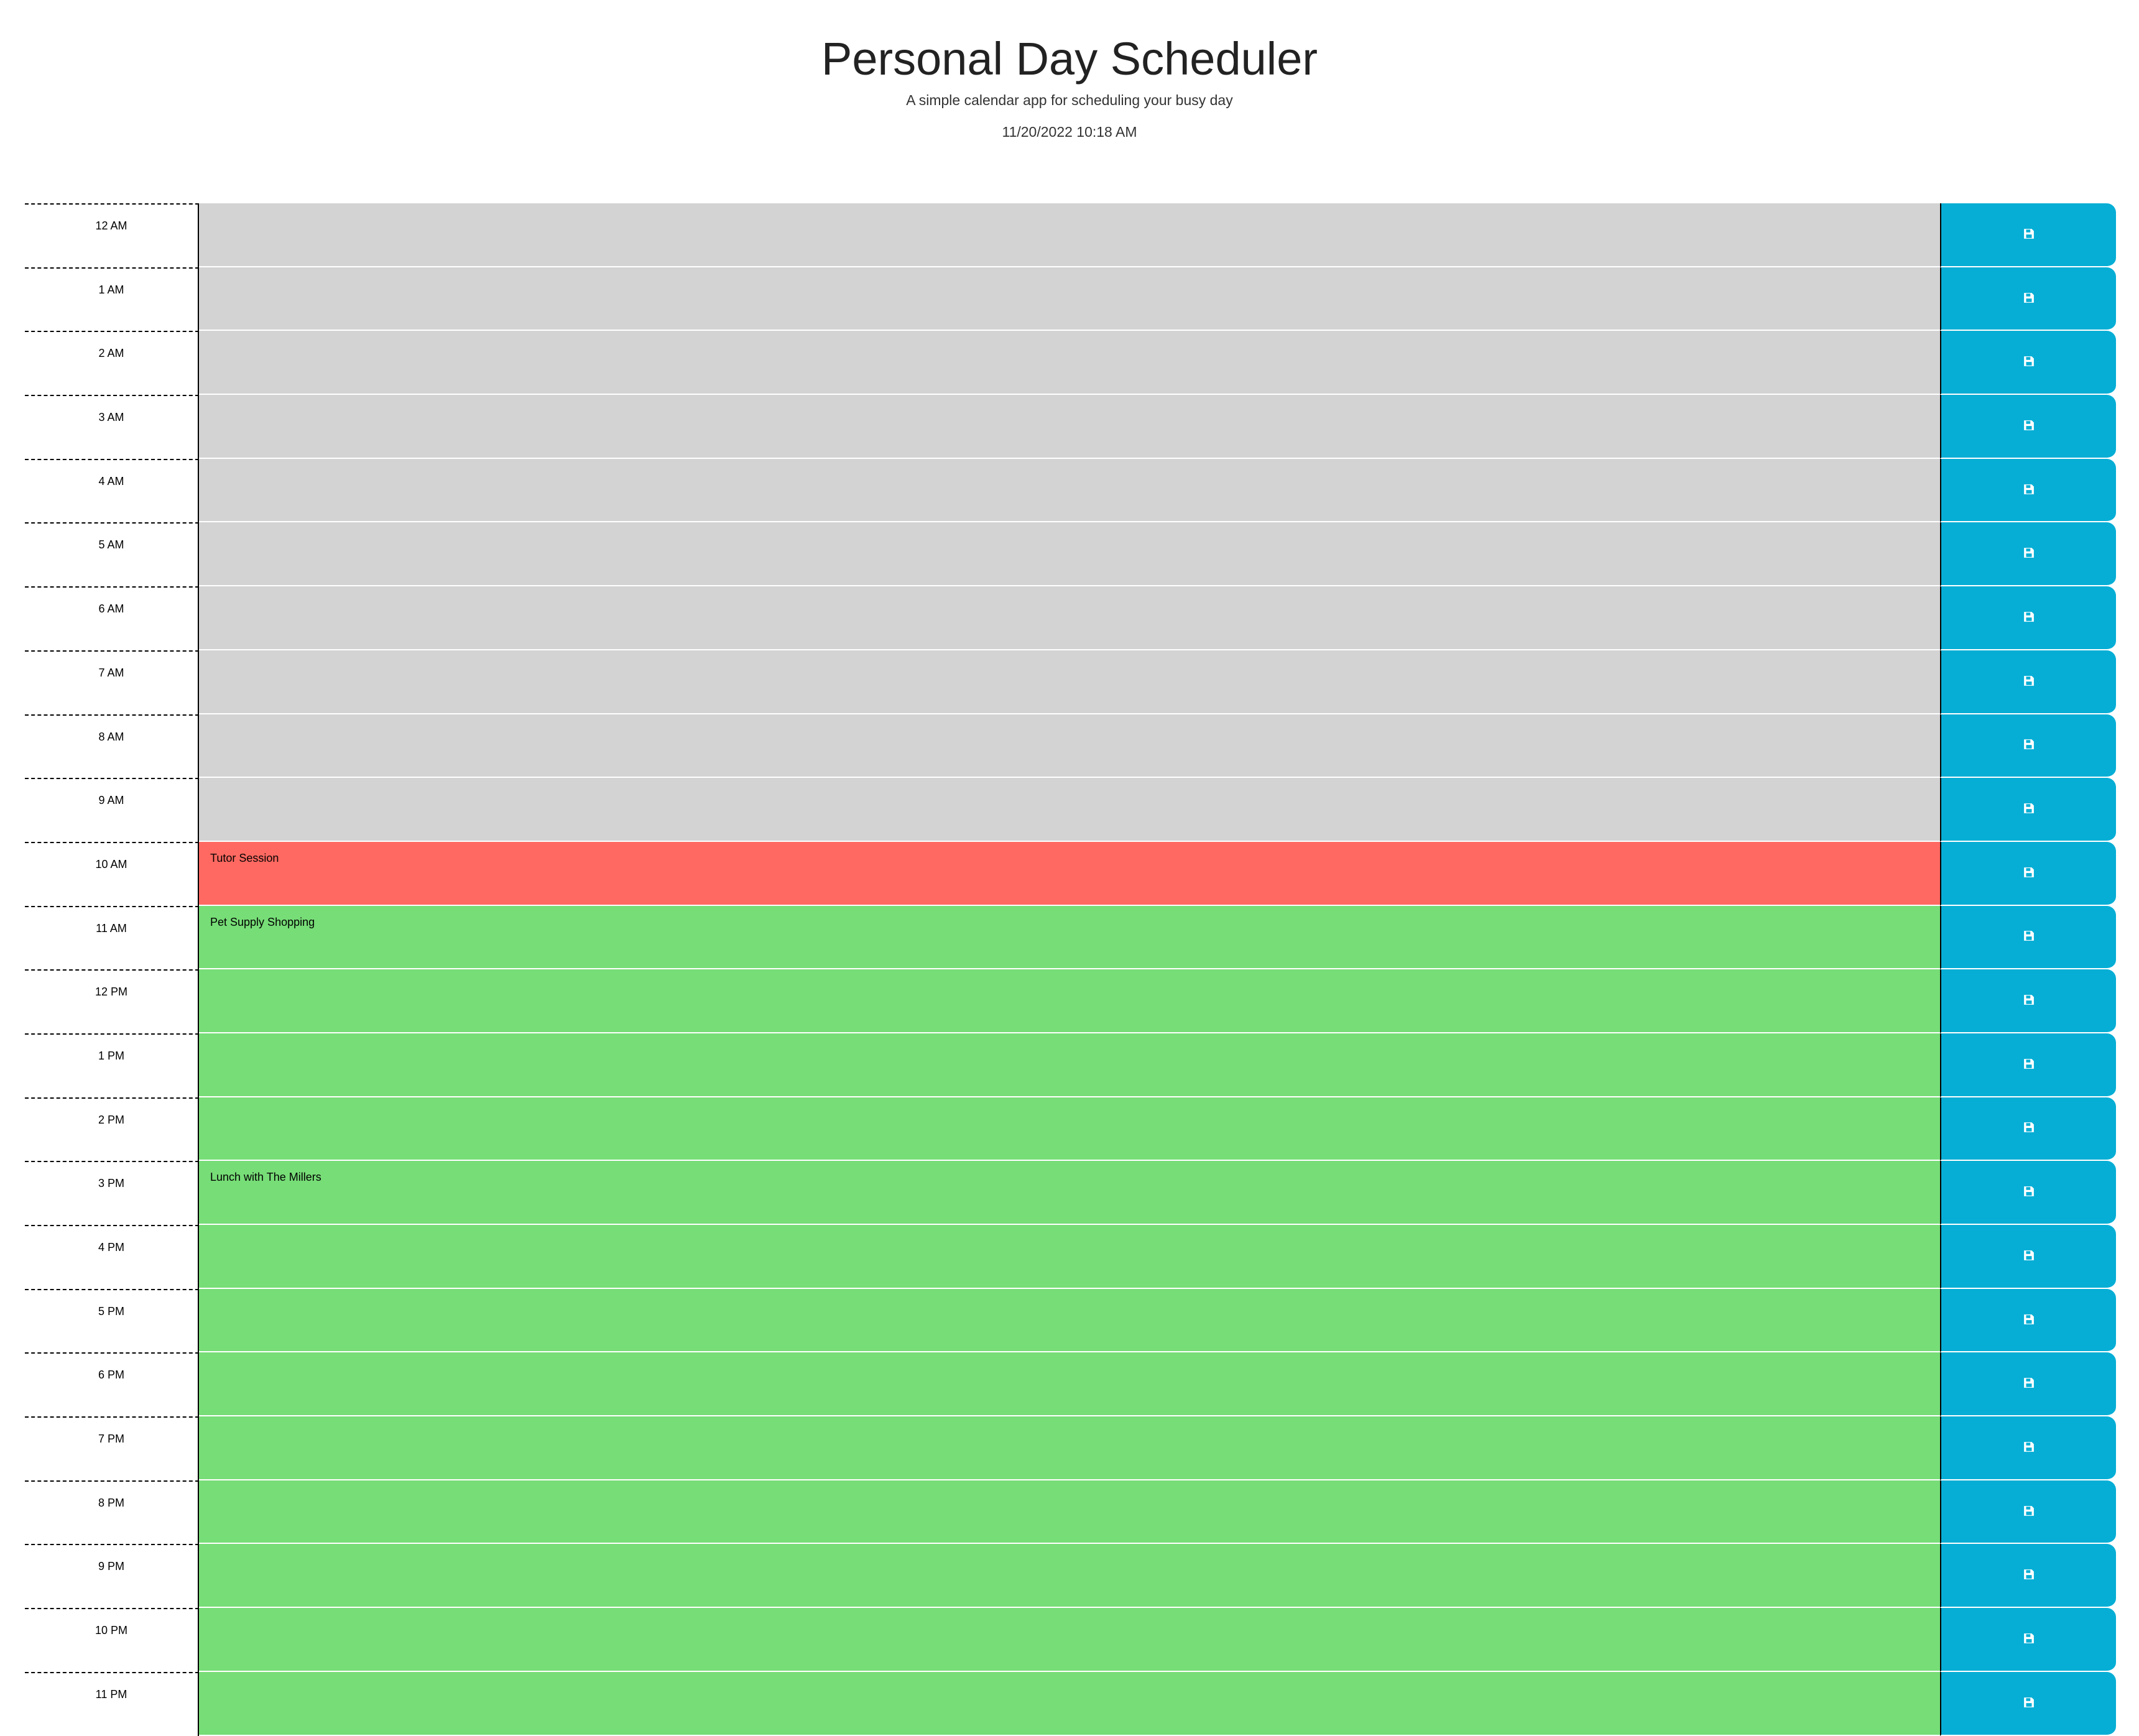 This screenshot has height=1736, width=2139. Describe the element at coordinates (112, 554) in the screenshot. I see `hour-label: 5 AM` at that location.